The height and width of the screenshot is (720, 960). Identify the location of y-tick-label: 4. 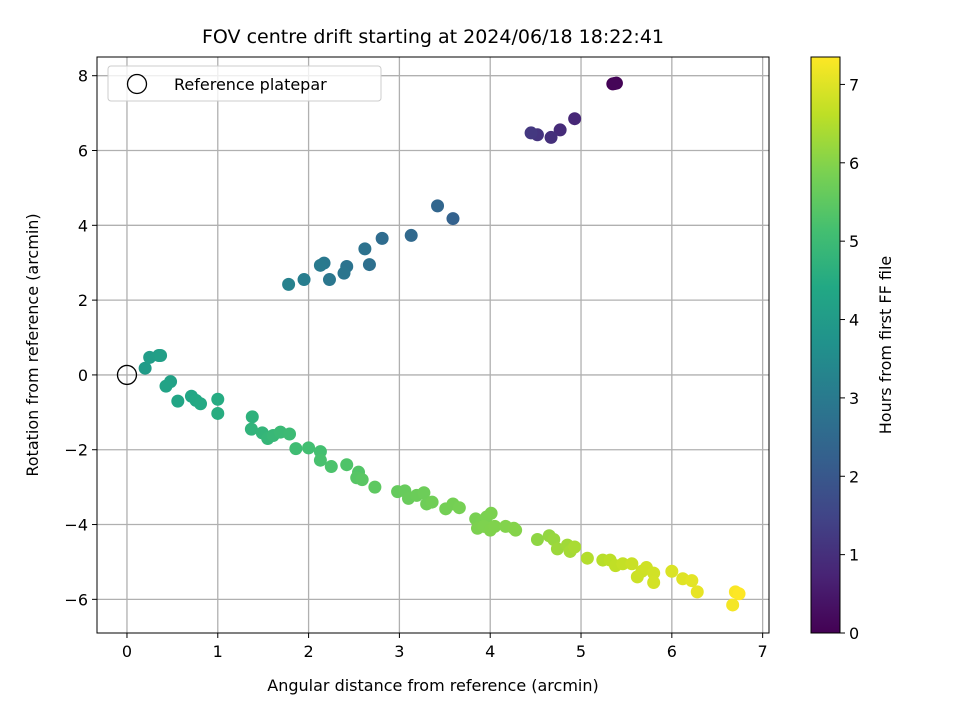
(83, 225).